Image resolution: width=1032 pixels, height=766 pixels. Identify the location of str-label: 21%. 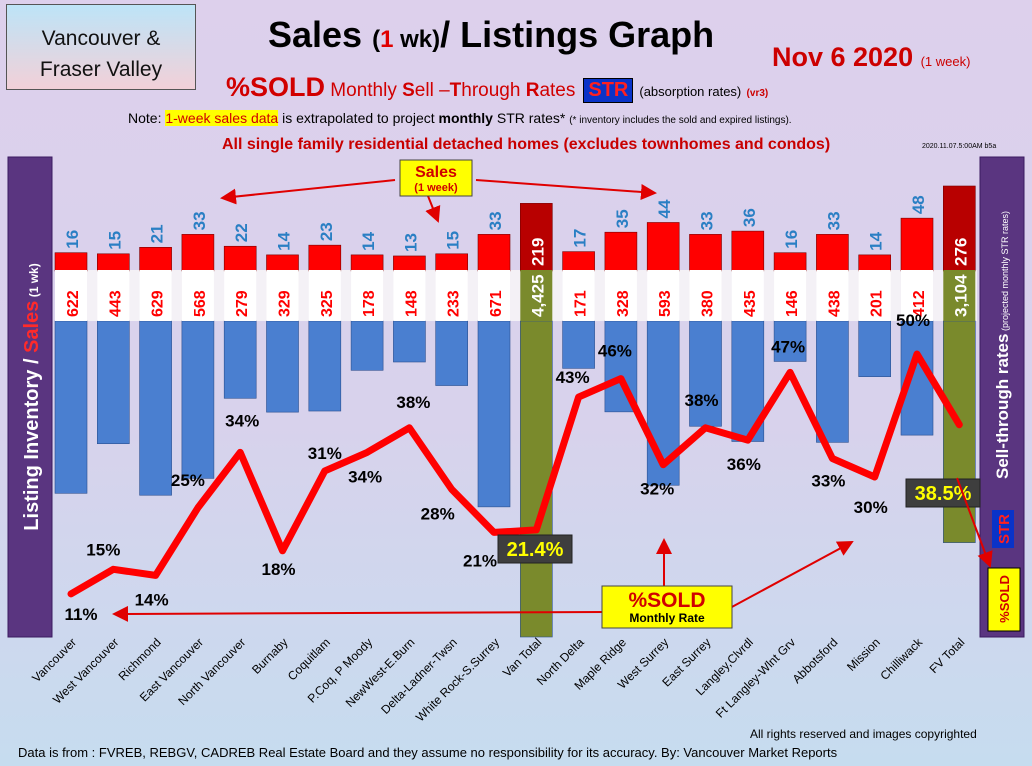
(480, 560).